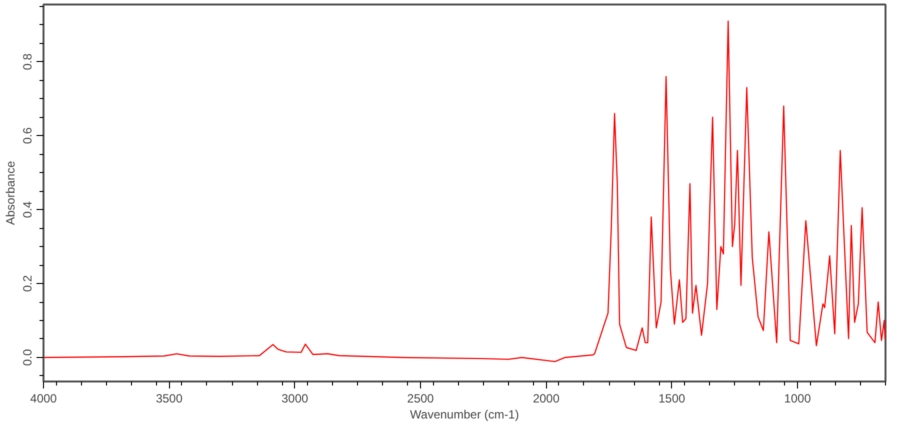 This screenshot has height=425, width=900. What do you see at coordinates (27, 357) in the screenshot?
I see `y-tick-label: 0.0` at bounding box center [27, 357].